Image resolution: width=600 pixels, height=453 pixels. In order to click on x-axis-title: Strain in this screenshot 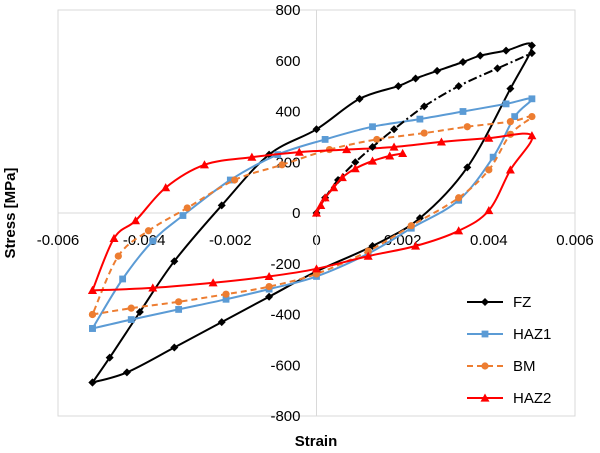, I will do `click(316, 441)`.